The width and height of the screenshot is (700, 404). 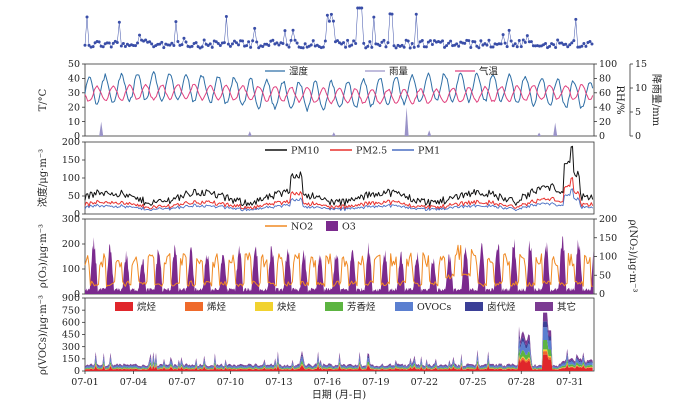 I want to click on x-tick-label: 07-04, so click(x=133, y=382).